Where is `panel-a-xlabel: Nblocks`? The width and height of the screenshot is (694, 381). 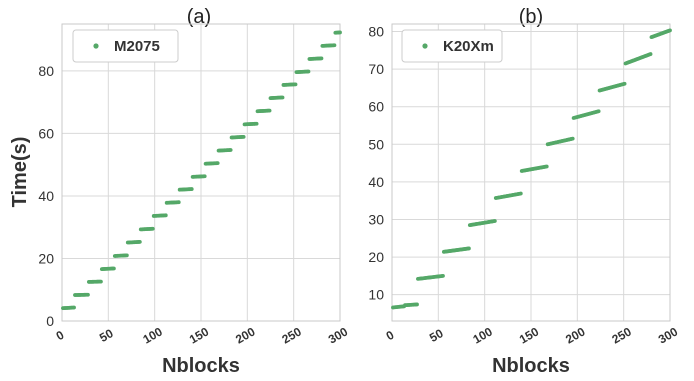
panel-a-xlabel: Nblocks is located at coordinates (201, 366).